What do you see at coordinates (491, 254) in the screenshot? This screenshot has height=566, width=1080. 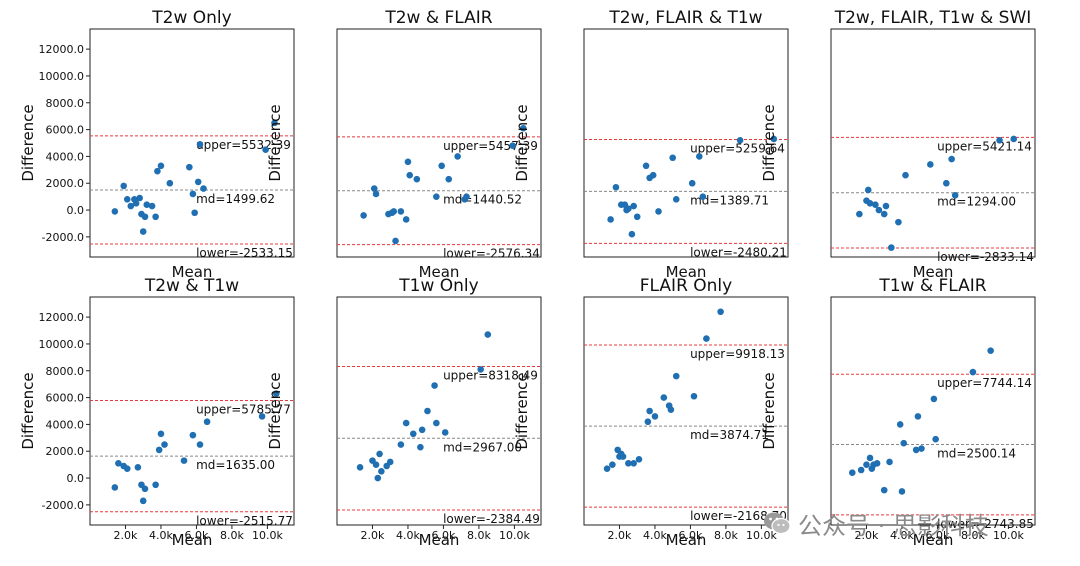 I see `line-label: lower=-2576.34` at bounding box center [491, 254].